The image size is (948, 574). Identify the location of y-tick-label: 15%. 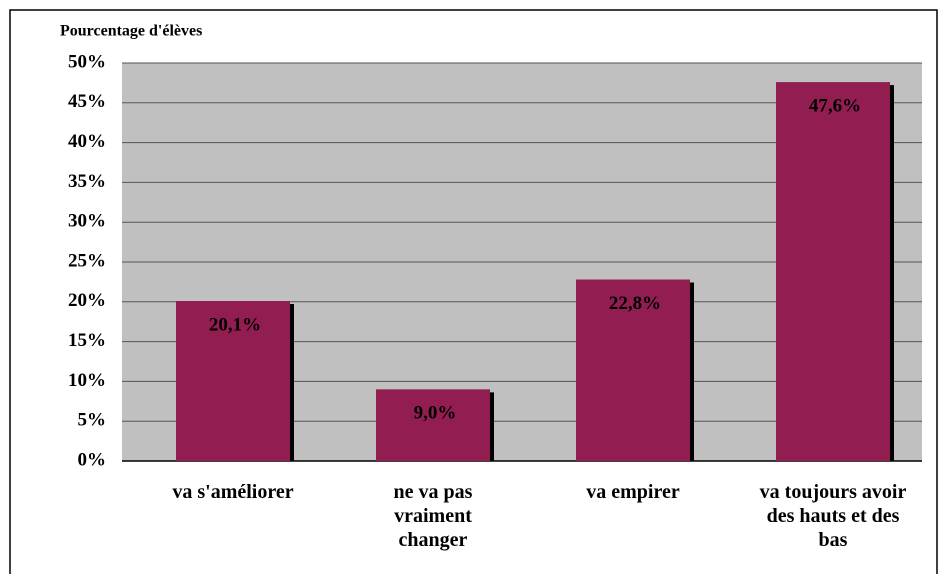
(87, 340).